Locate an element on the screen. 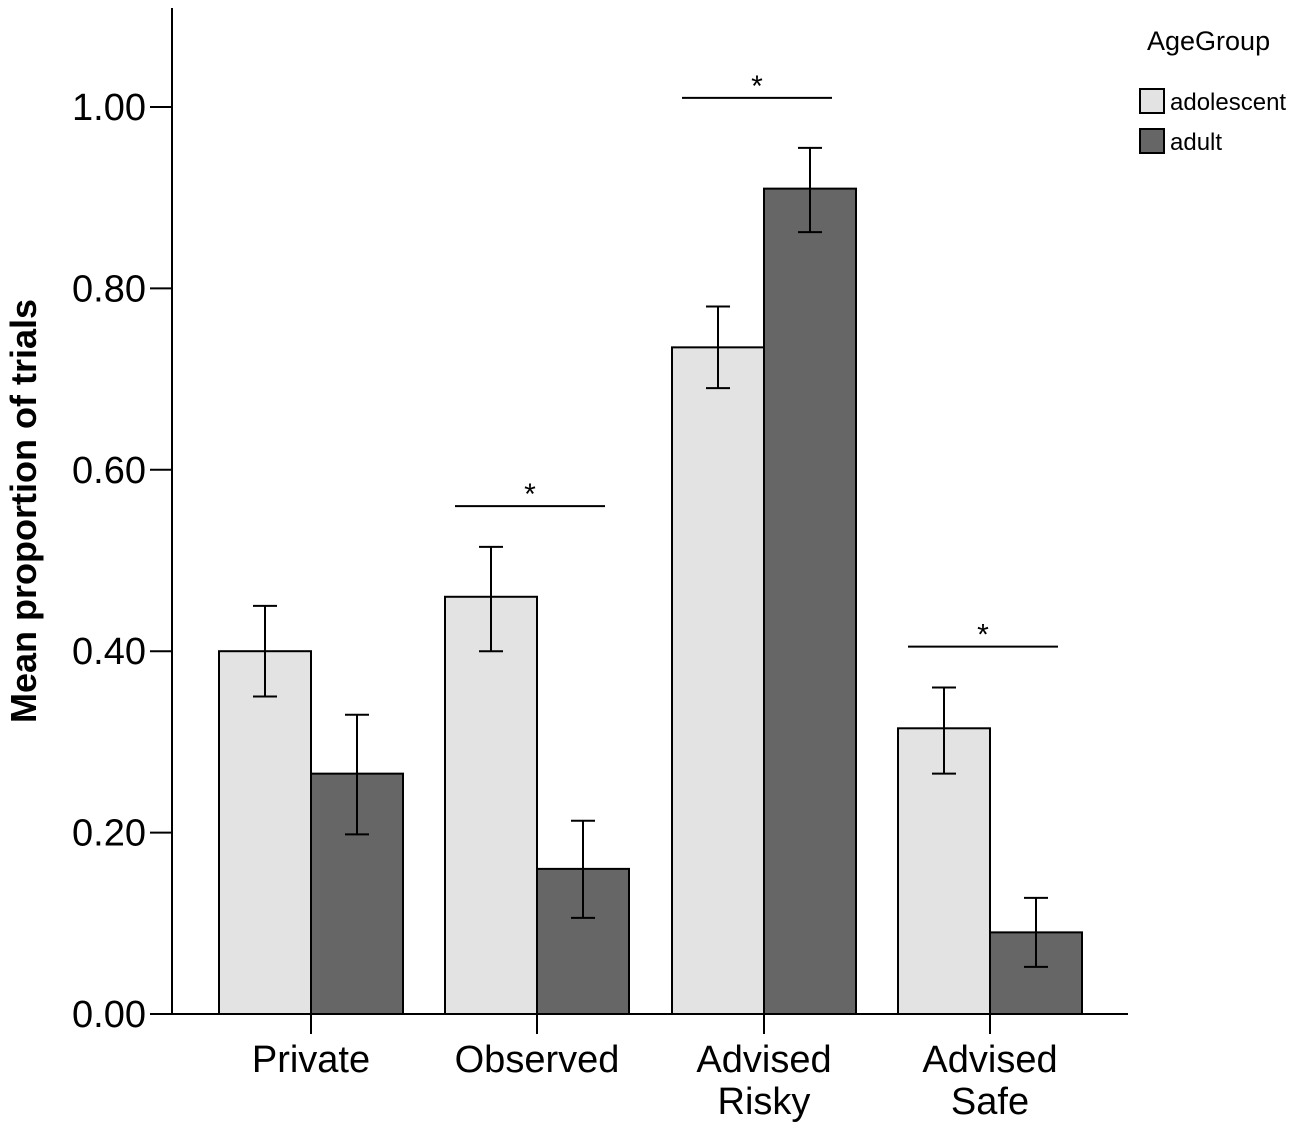 The height and width of the screenshot is (1129, 1306). y-tick-label: 0.20 is located at coordinates (109, 834).